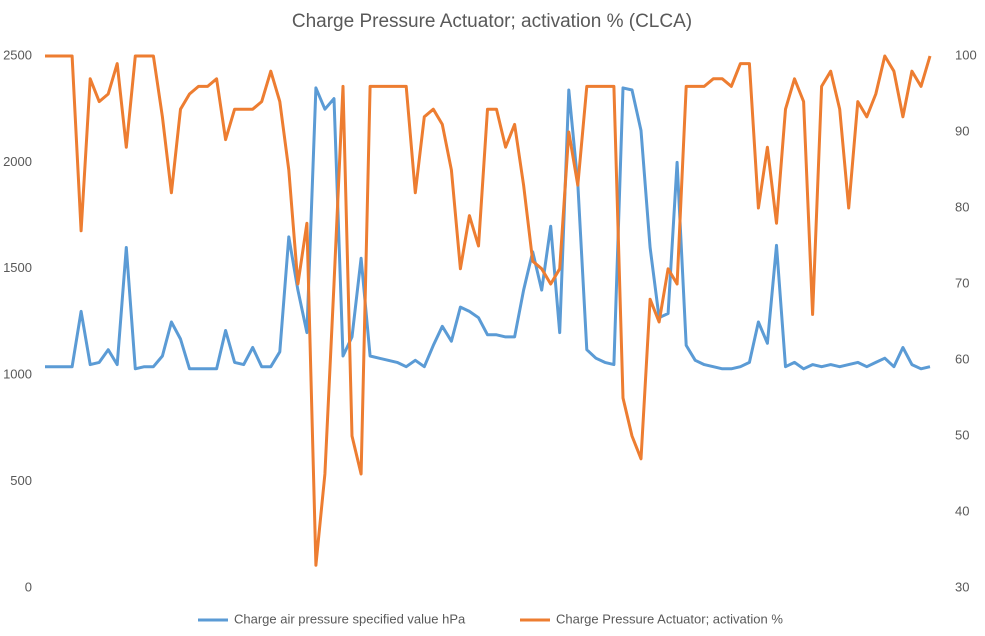 The width and height of the screenshot is (985, 636). I want to click on y2-tick-label: 100, so click(966, 54).